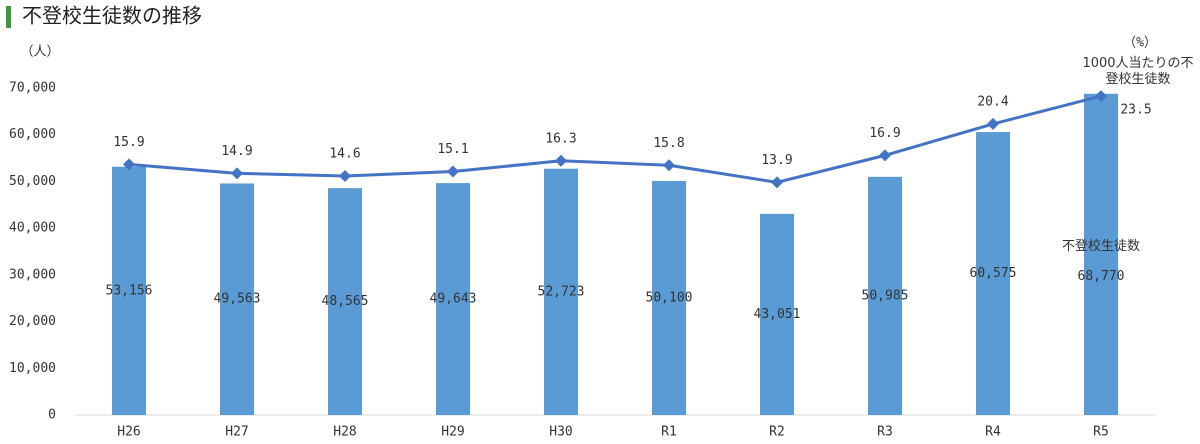 The image size is (1200, 444). I want to click on bar-value-label: 52,723, so click(561, 291).